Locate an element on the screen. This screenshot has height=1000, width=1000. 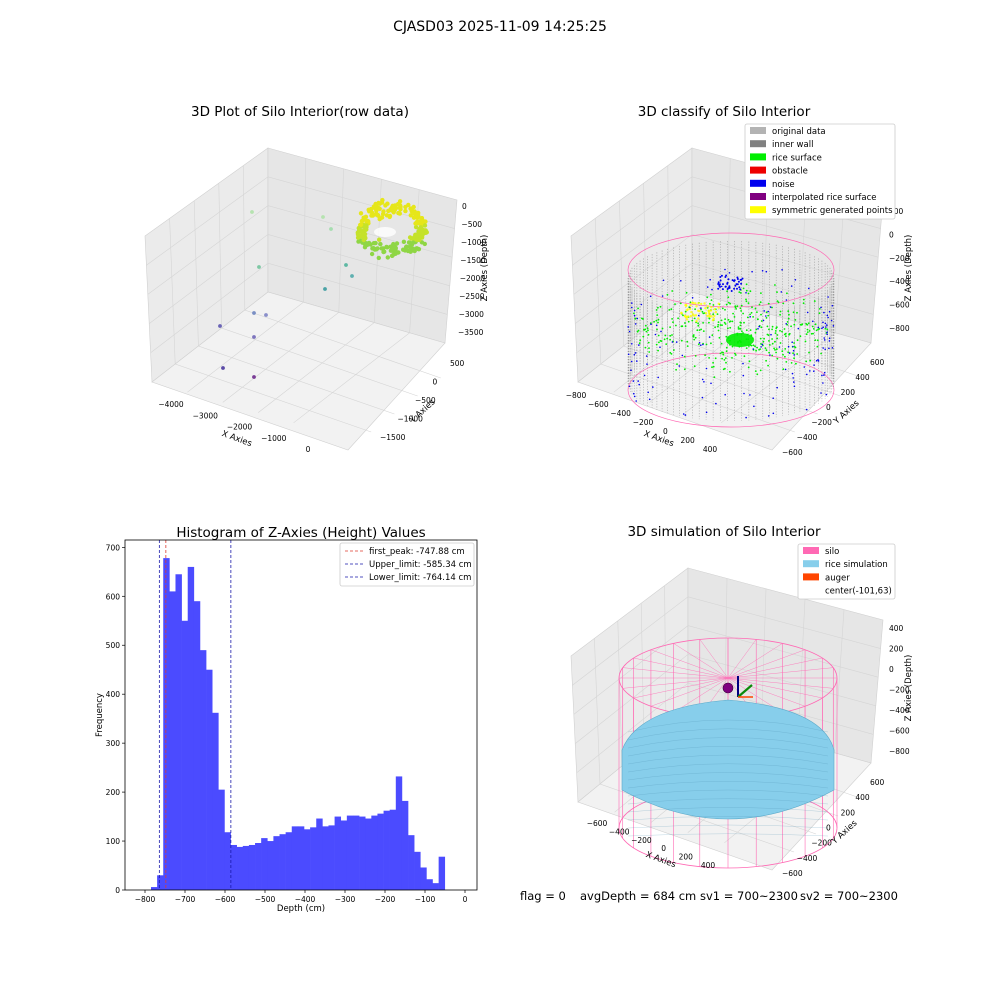
p2-x-tick-label: −800 is located at coordinates (576, 395).